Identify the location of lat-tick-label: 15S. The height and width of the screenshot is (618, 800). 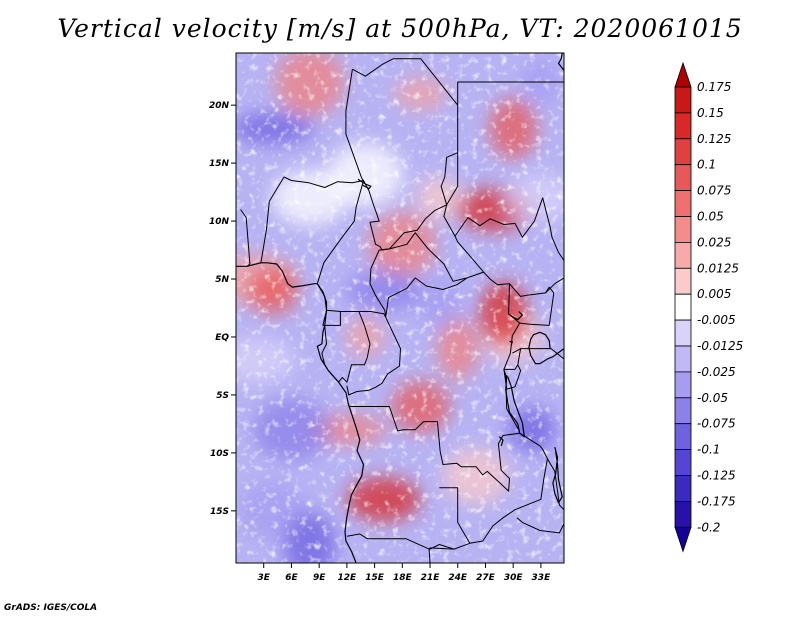
(219, 512).